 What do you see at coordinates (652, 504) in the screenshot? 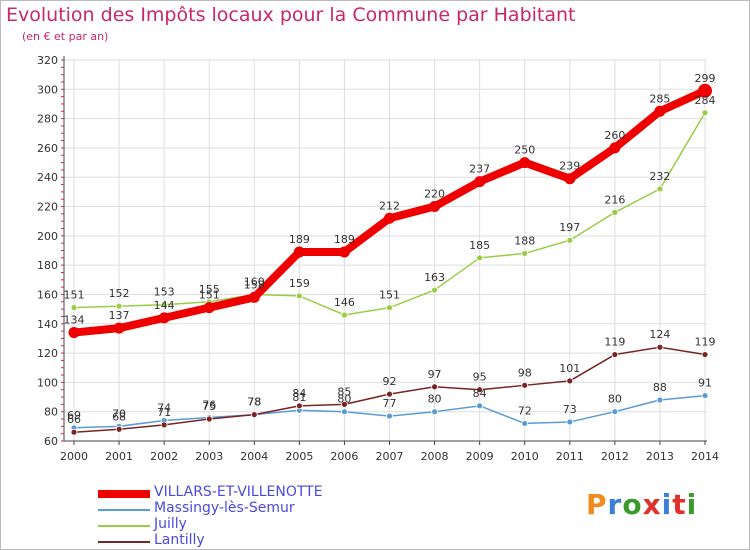
I see `logo-letter: x` at bounding box center [652, 504].